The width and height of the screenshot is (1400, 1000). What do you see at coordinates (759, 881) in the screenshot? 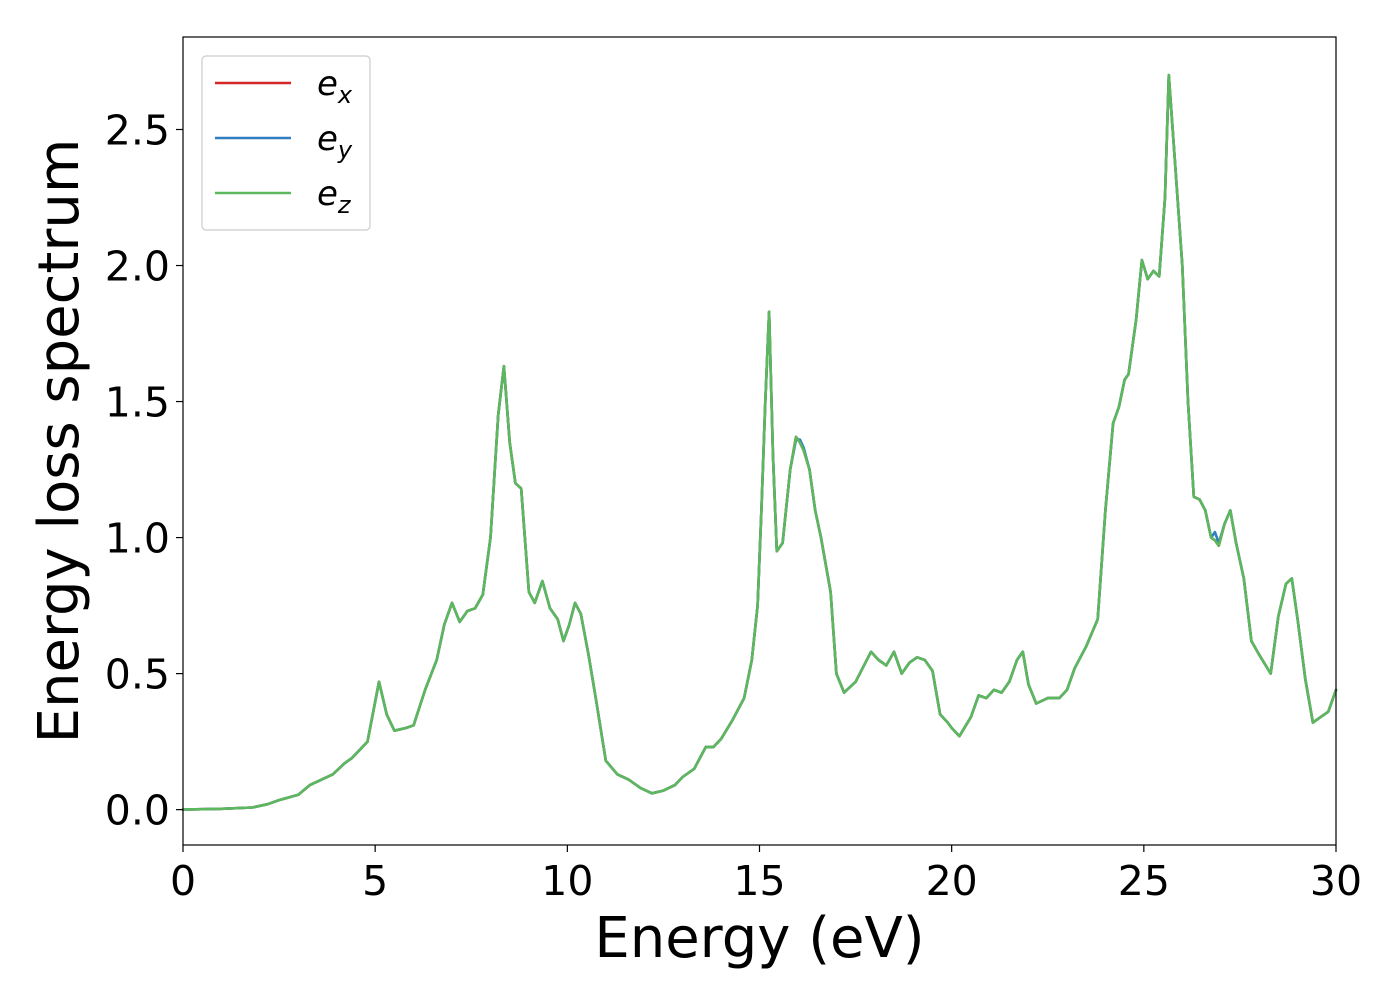
I see `x-tick-label: 15` at bounding box center [759, 881].